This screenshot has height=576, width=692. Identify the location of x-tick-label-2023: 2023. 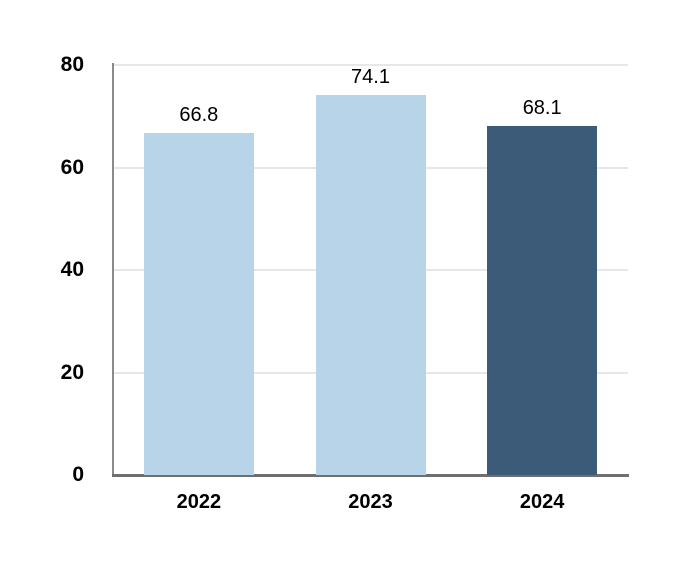
(370, 502).